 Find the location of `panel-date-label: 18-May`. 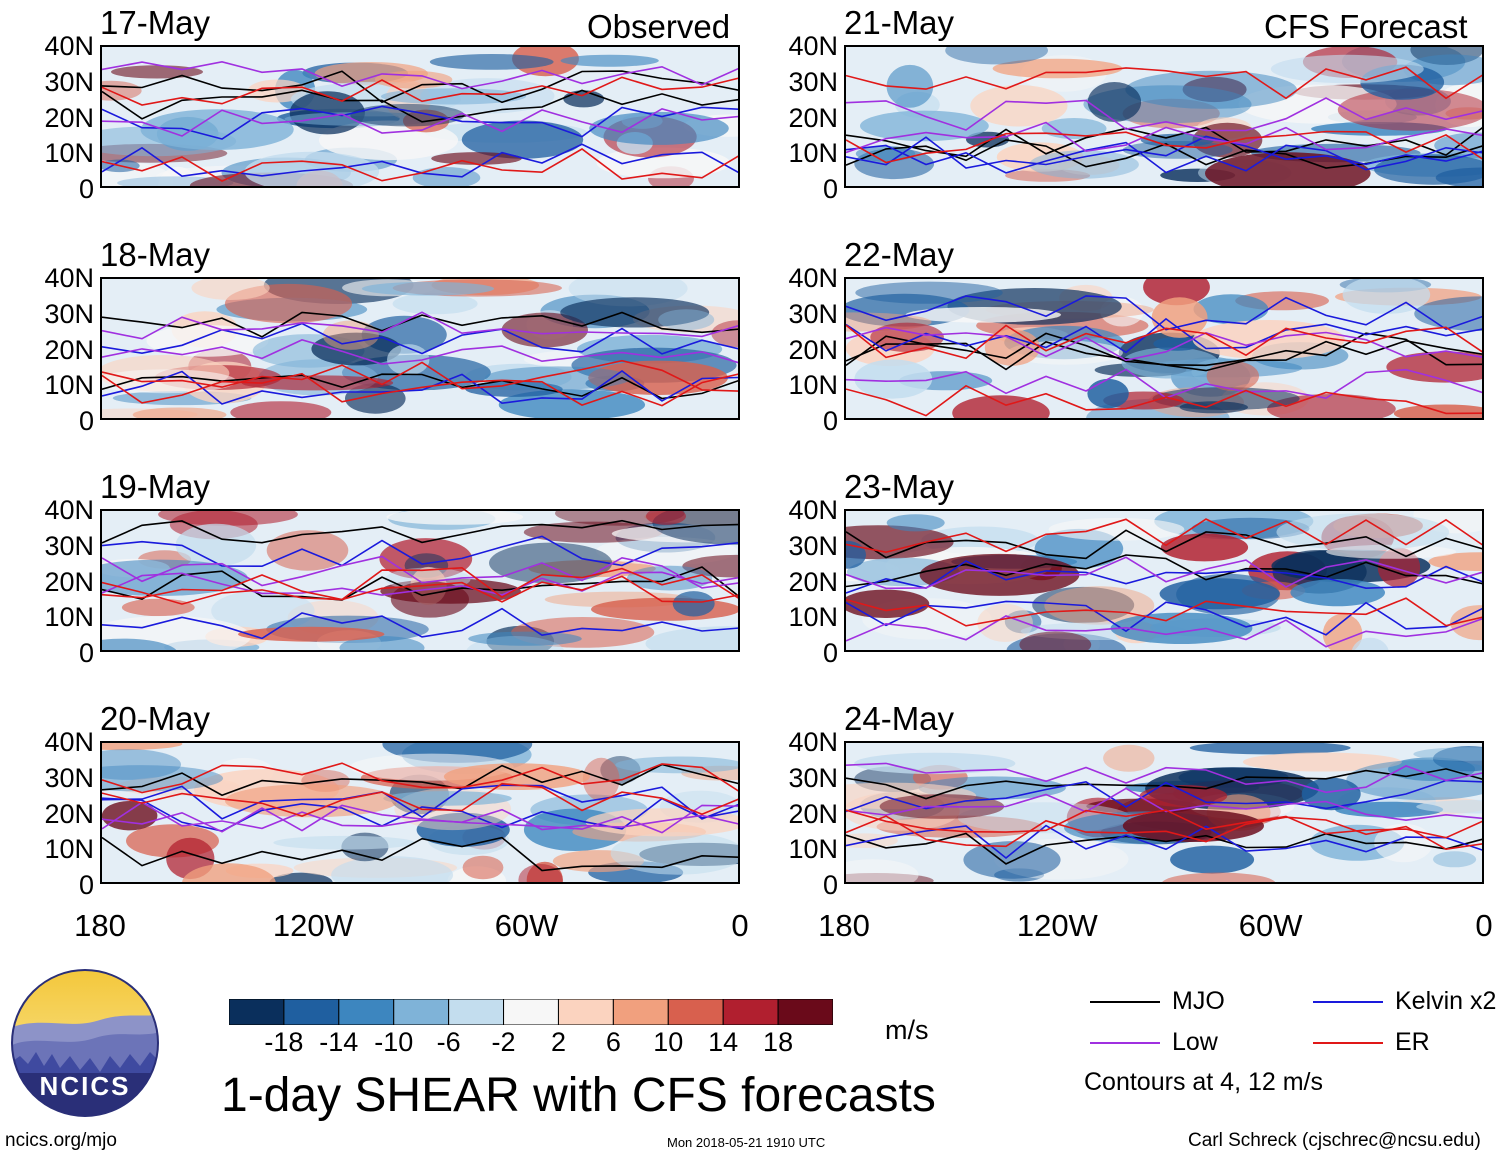

panel-date-label: 18-May is located at coordinates (155, 254).